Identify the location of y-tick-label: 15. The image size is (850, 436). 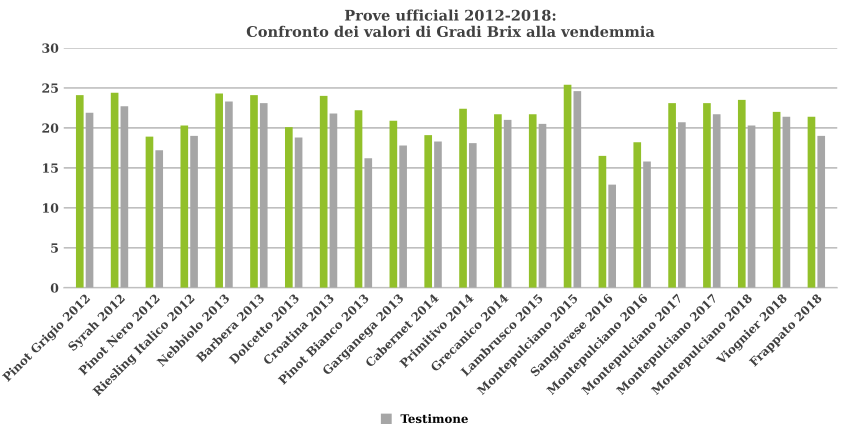
(50, 168).